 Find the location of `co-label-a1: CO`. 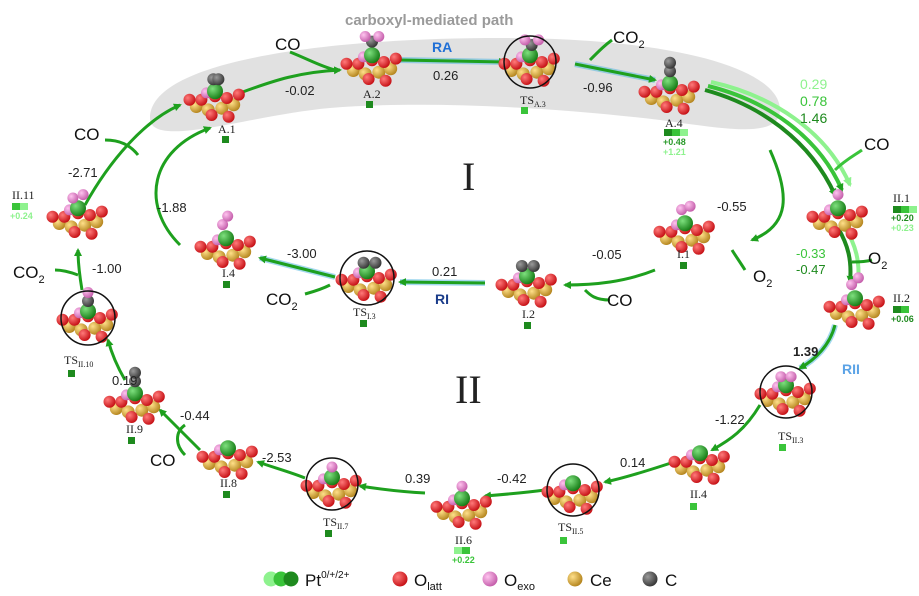

co-label-a1: CO is located at coordinates (87, 134).